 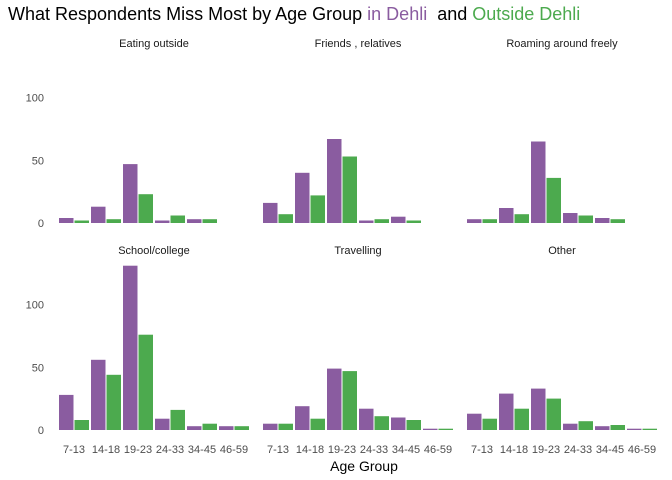 What do you see at coordinates (170, 450) in the screenshot?
I see `x-tick-col1-24-33: 24-33` at bounding box center [170, 450].